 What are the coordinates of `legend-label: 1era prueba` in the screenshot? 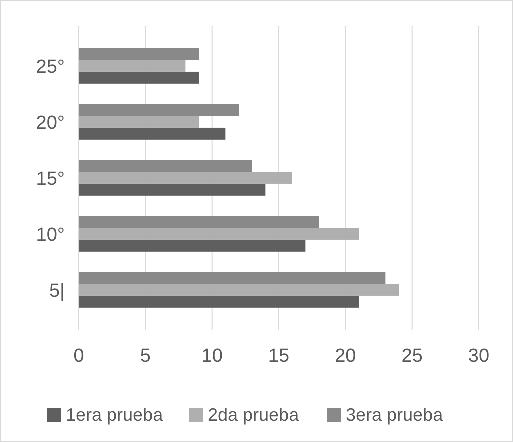 It's located at (115, 415).